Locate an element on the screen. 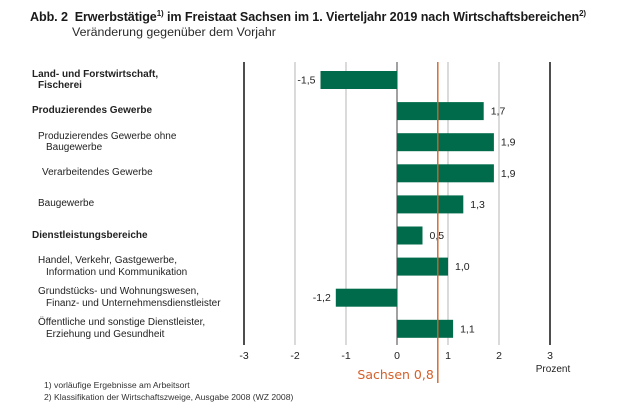  chart-subtitle: Veränderung gegenüber dem Vorjahr is located at coordinates (174, 32).